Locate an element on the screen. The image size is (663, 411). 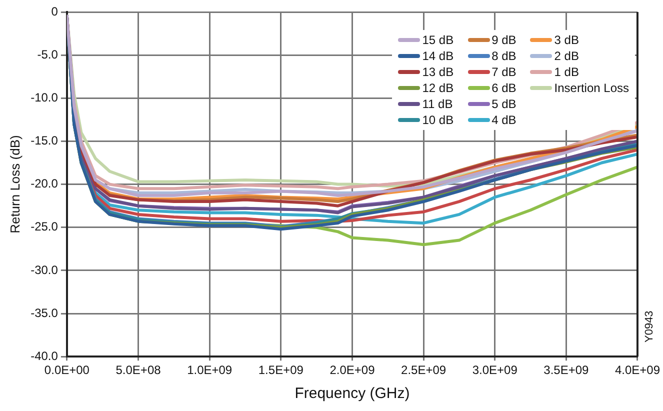
y-tick-label: -15.0 is located at coordinates (44, 141).